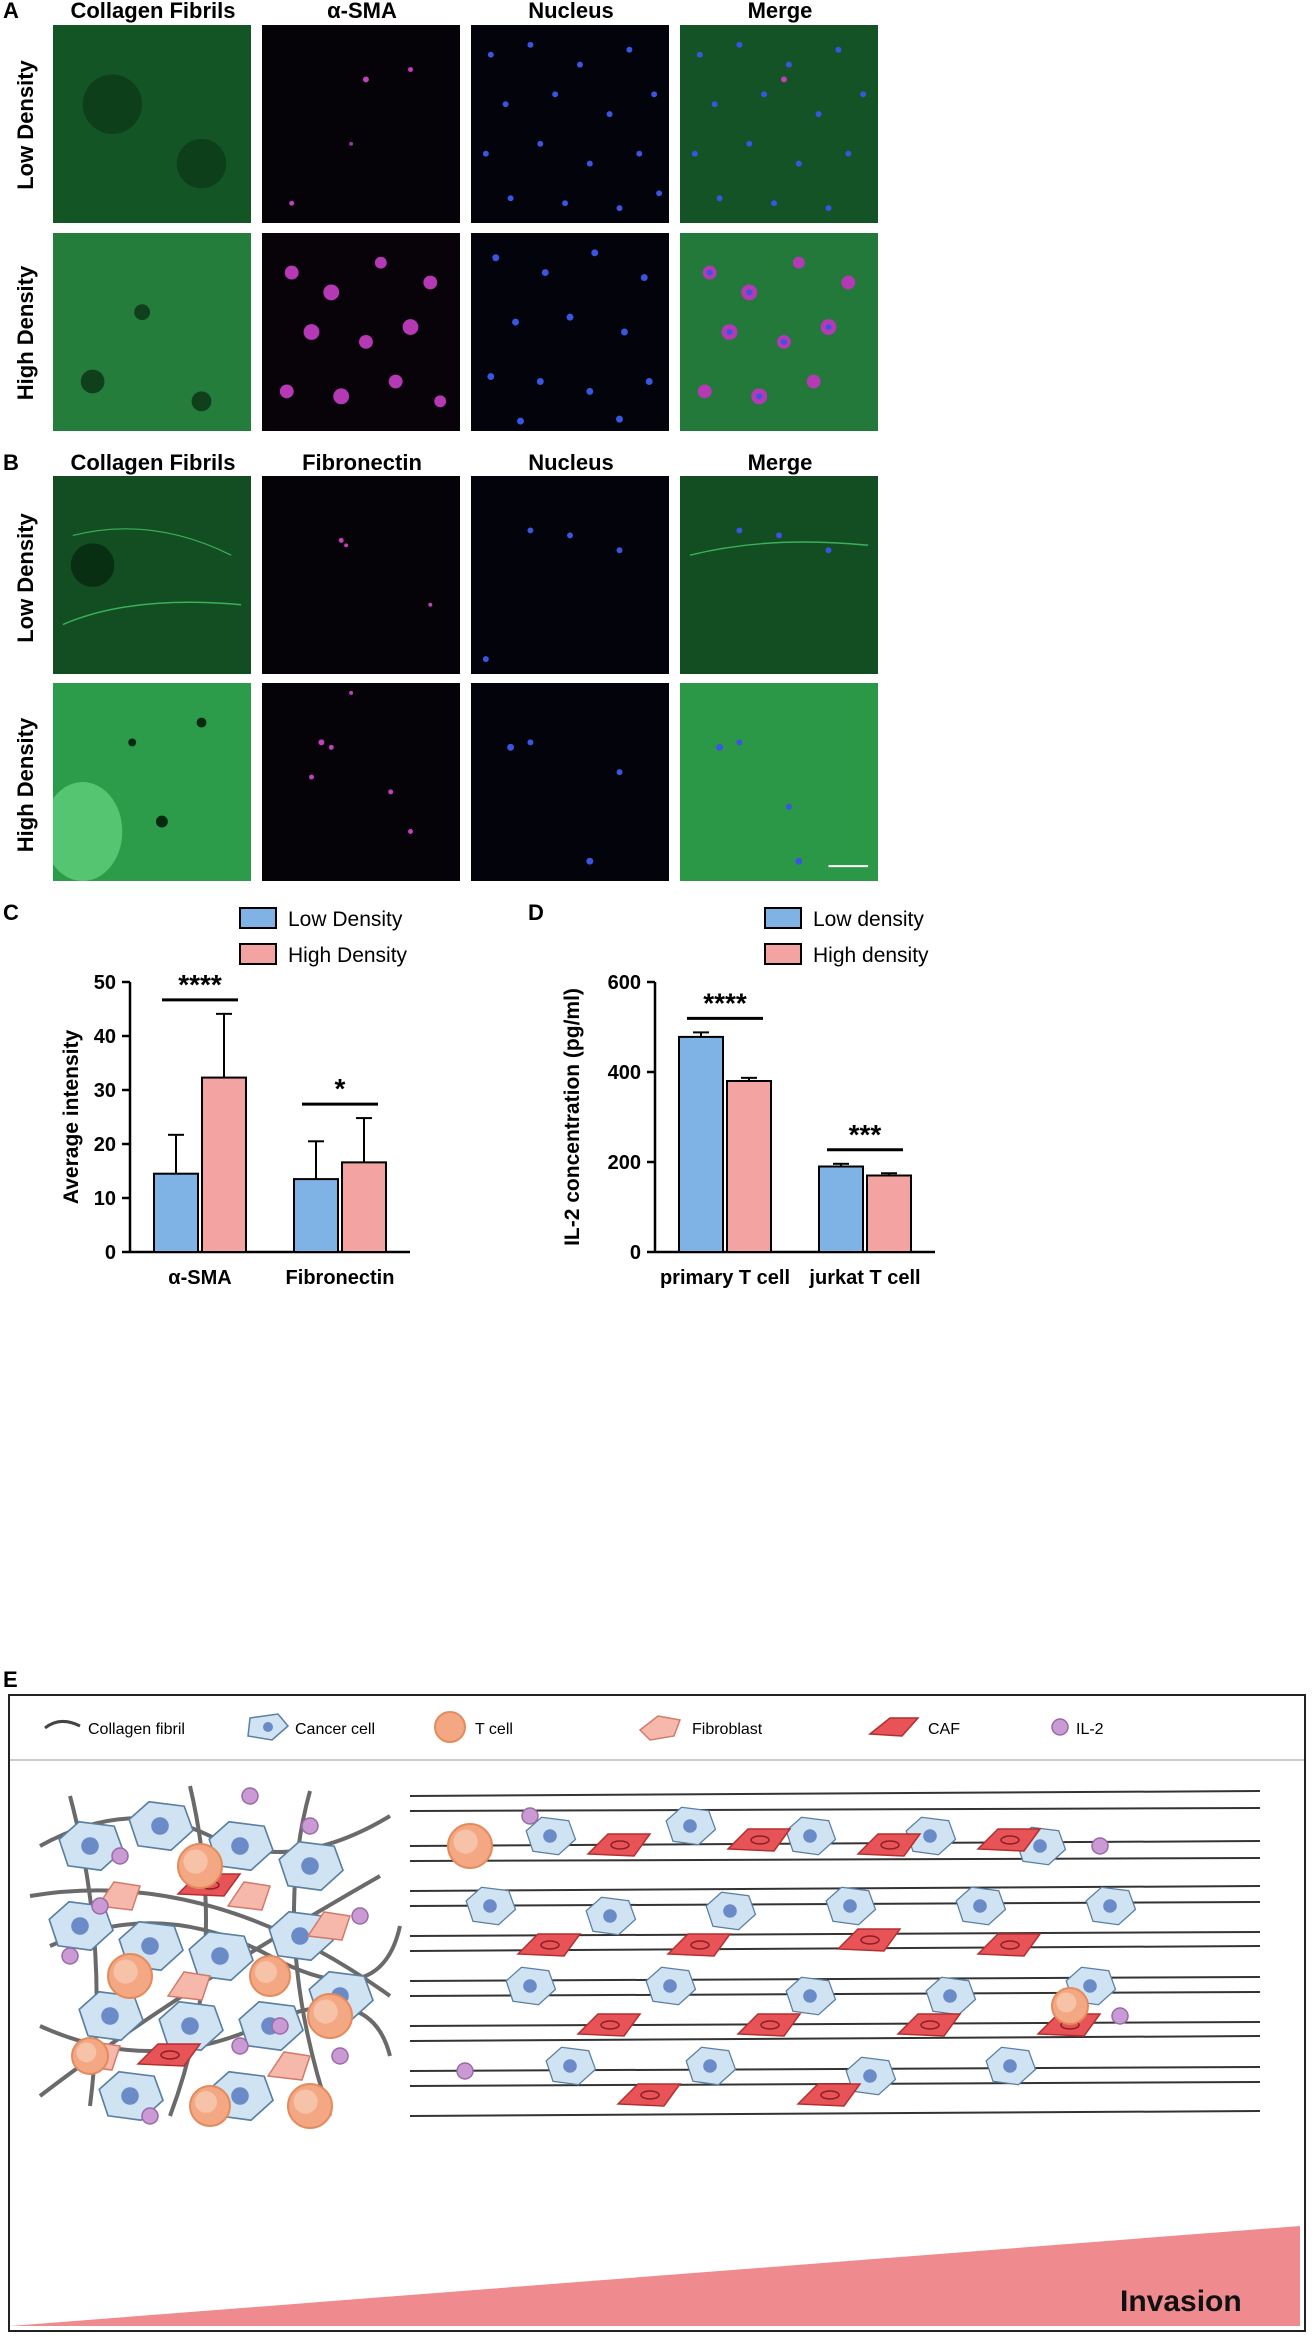 The height and width of the screenshot is (2337, 1314). I want to click on micrograph-b-low-fibronectin, so click(361, 575).